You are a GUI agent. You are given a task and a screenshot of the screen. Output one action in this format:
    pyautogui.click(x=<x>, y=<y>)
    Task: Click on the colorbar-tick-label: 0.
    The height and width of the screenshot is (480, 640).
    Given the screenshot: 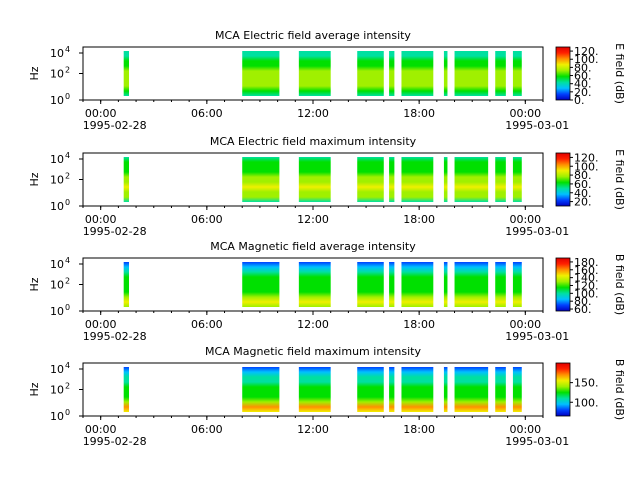 What is the action you would take?
    pyautogui.click(x=579, y=100)
    